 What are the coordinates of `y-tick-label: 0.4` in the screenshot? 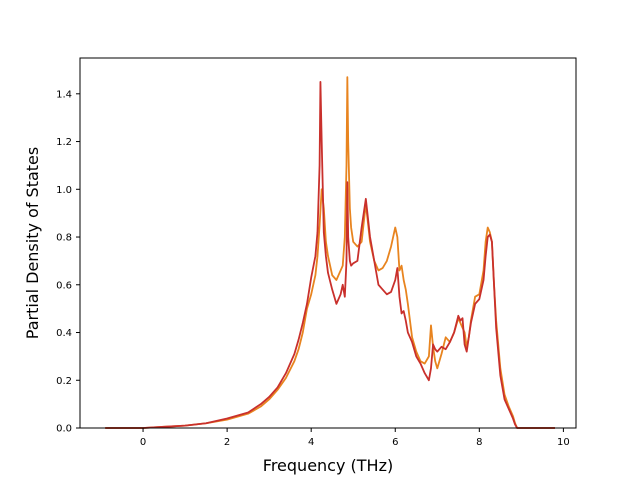 It's located at (64, 333).